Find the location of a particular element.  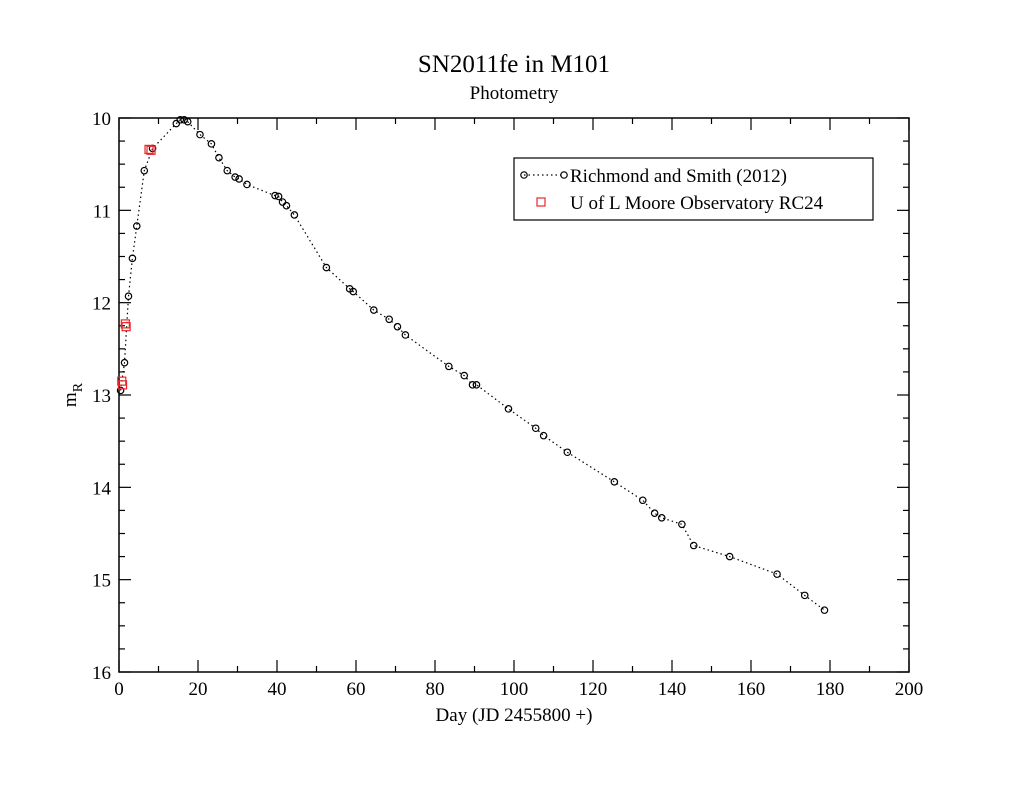

x-tick-label: 60 is located at coordinates (356, 689).